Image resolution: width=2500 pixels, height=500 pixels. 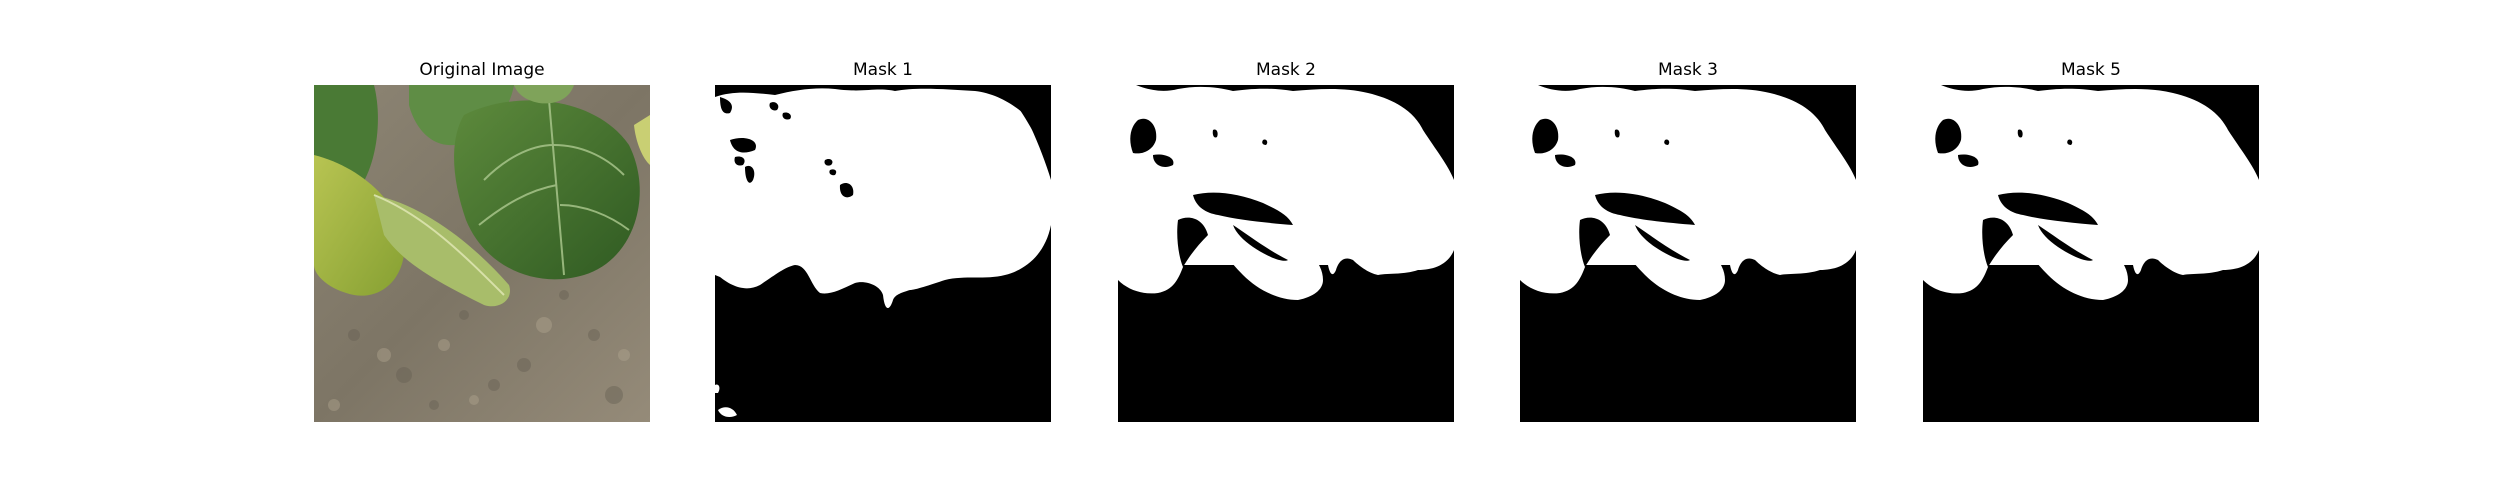 I want to click on panel-title: Mask 3, so click(x=1688, y=70).